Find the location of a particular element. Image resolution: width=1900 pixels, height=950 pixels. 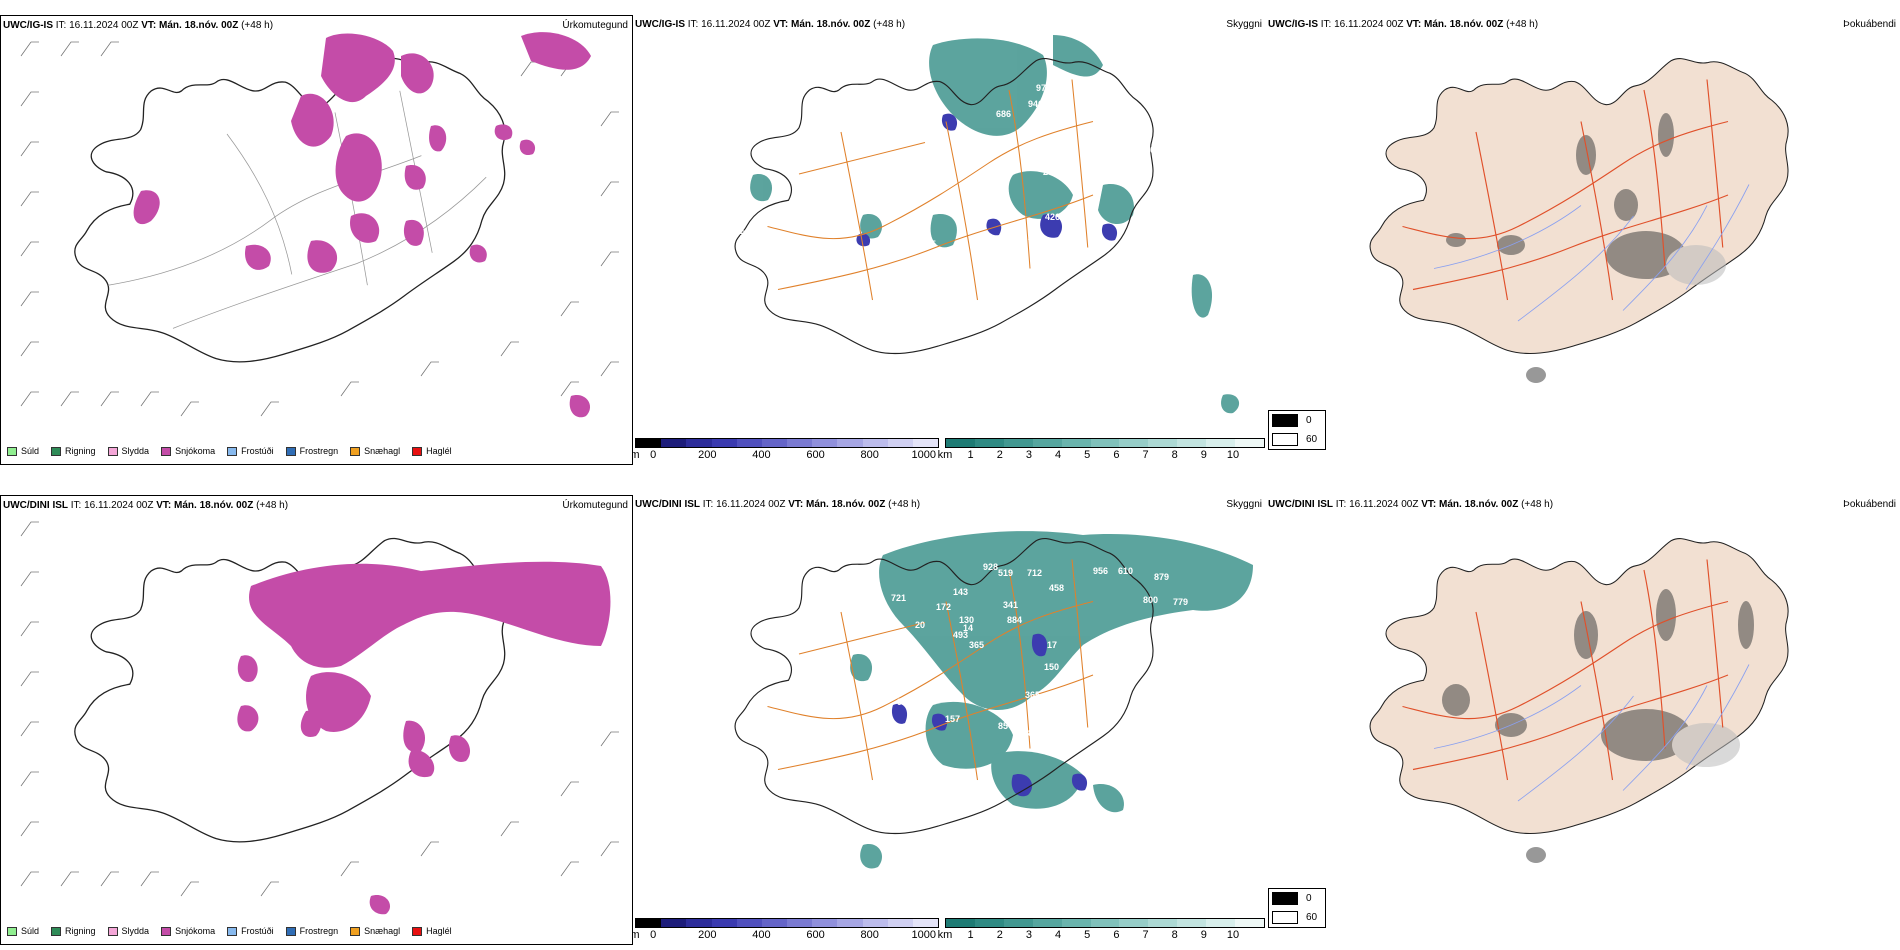

ceiling-label: 928 is located at coordinates (990, 567).